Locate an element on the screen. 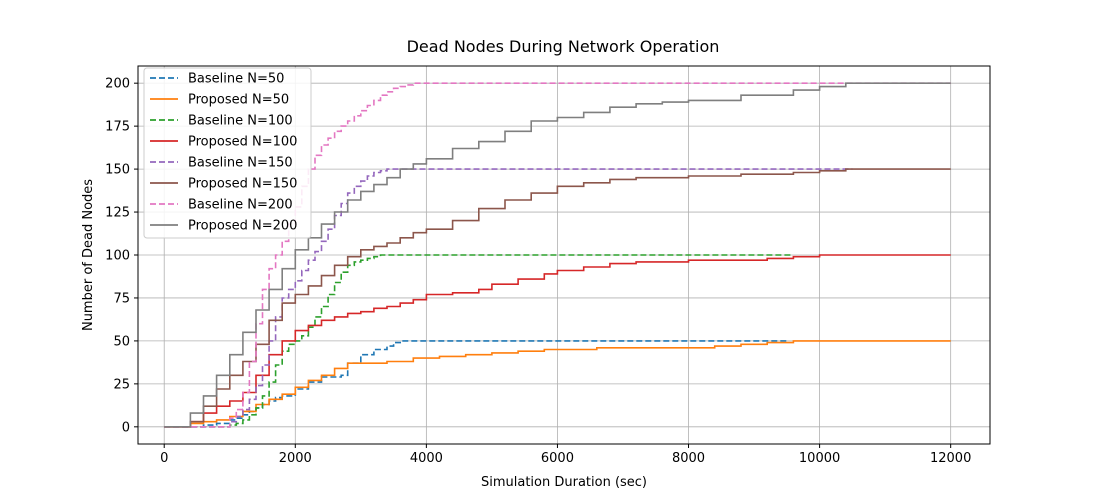 This screenshot has height=500, width=1100. legend-label: Baseline N=200 is located at coordinates (240, 205).